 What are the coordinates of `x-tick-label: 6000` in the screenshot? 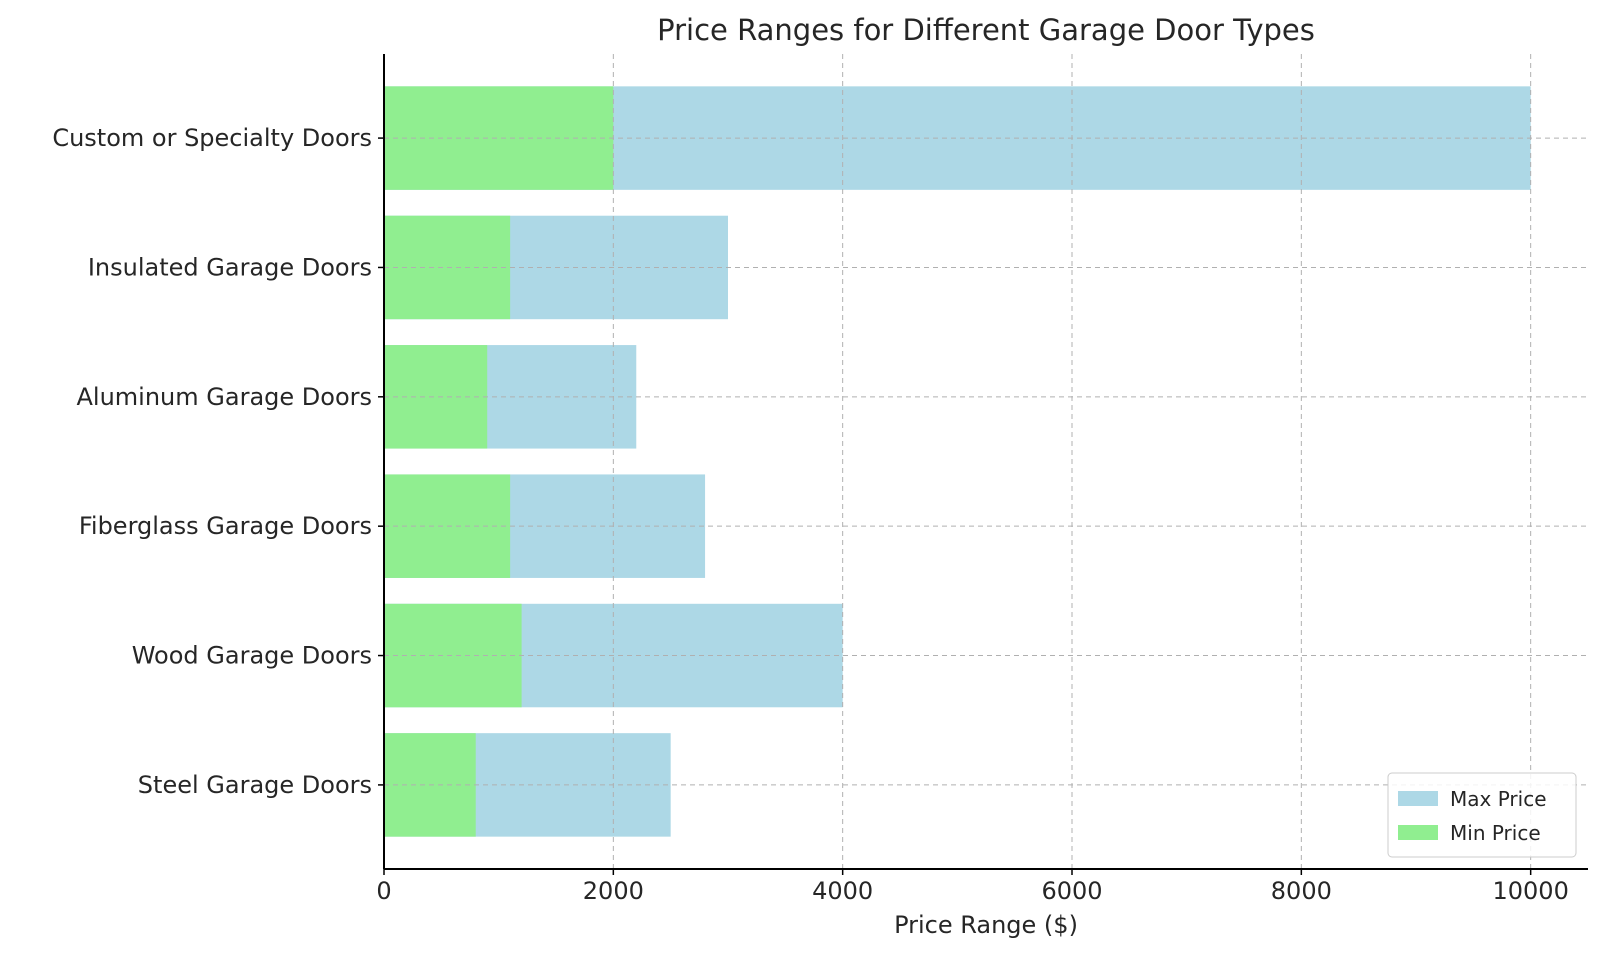 It's located at (1071, 891).